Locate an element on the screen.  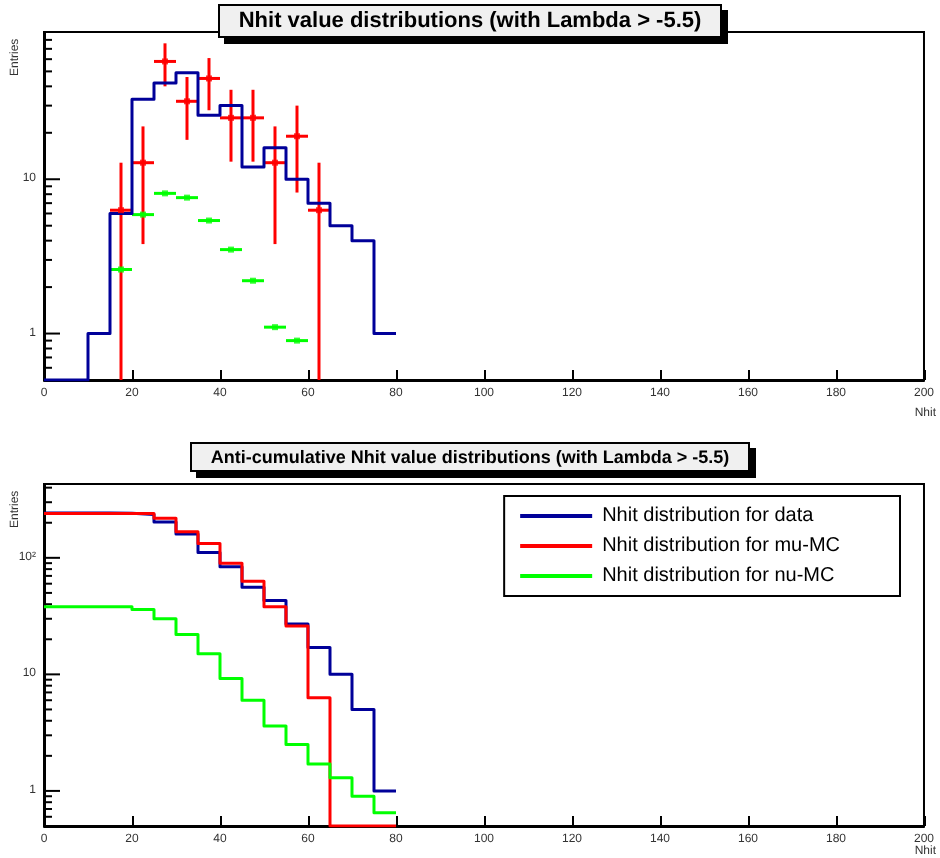
chart-title: Anti-cumulative Nhit value distributions (with Lambda > -5.5) is located at coordinates (470, 457).